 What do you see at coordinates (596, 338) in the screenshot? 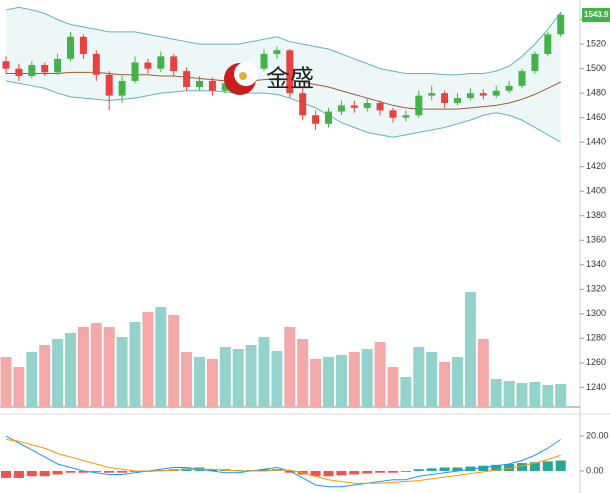
I see `y-tick-label: 1280` at bounding box center [596, 338].